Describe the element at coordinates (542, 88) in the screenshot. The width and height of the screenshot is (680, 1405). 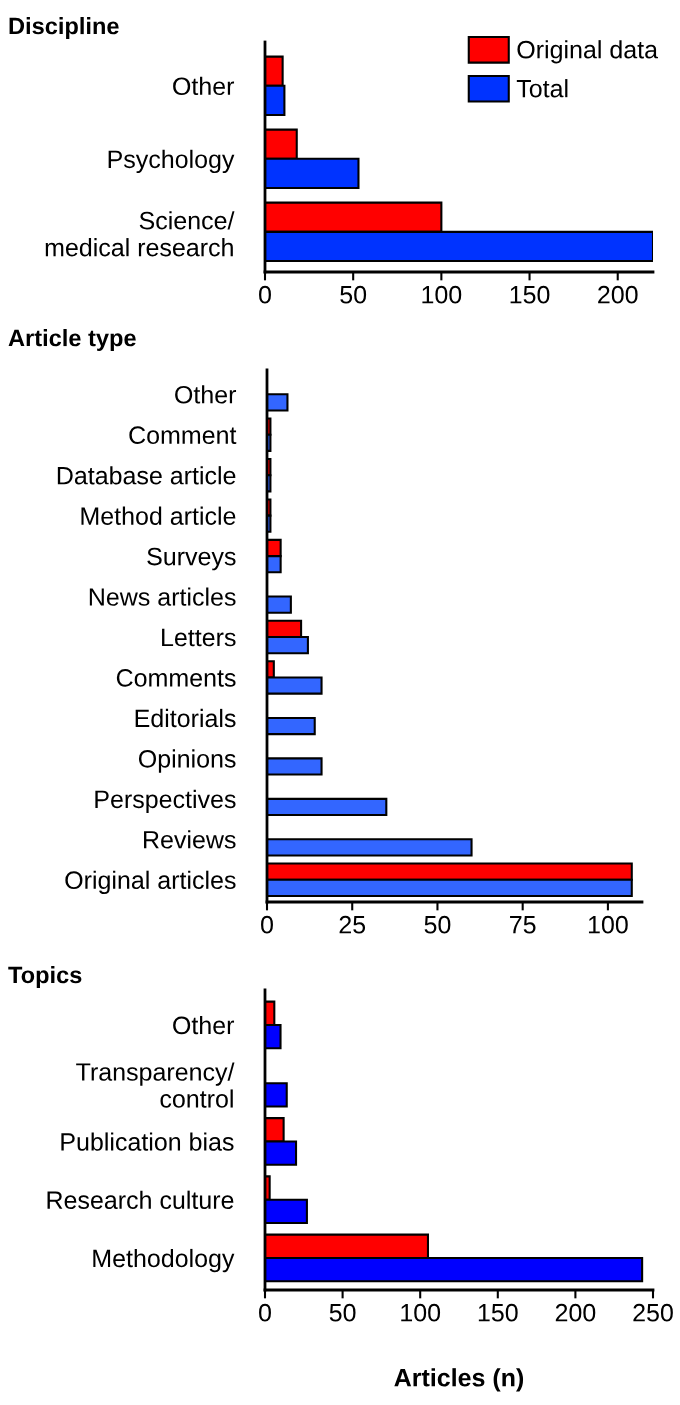
I see `legend-label: Total` at that location.